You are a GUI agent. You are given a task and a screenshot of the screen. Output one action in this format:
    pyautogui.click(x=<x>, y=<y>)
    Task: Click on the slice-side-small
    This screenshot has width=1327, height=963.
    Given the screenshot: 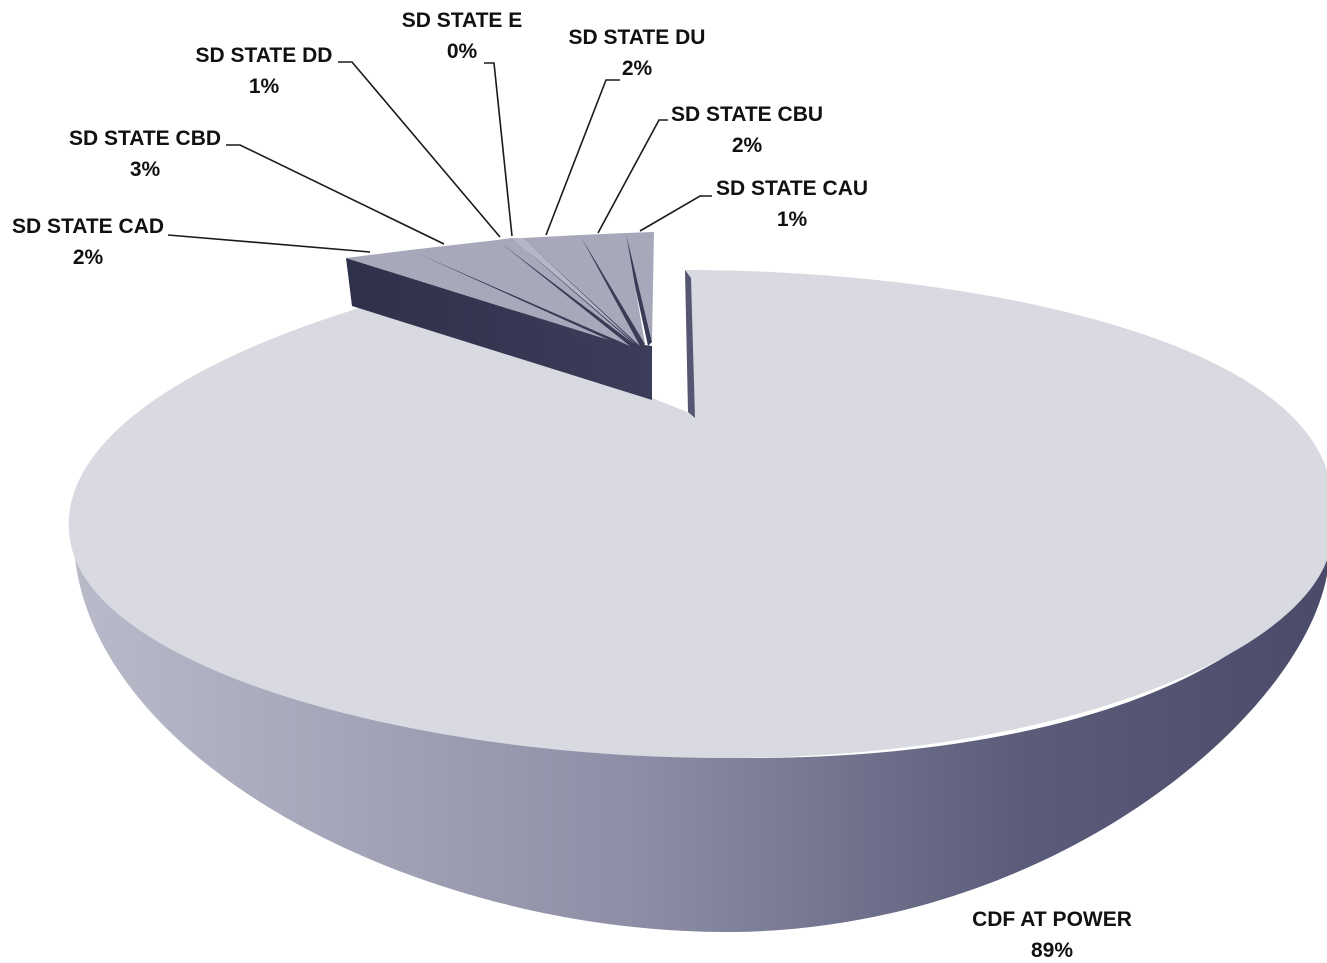 What is the action you would take?
    pyautogui.click(x=499, y=329)
    